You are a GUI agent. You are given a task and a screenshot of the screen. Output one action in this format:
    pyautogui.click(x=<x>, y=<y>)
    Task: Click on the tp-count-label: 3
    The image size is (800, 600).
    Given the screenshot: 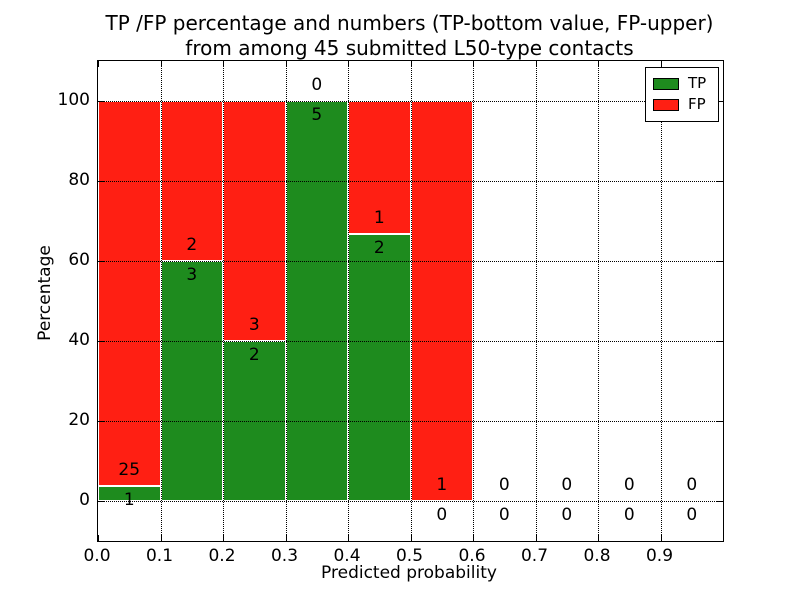 What is the action you would take?
    pyautogui.click(x=192, y=275)
    